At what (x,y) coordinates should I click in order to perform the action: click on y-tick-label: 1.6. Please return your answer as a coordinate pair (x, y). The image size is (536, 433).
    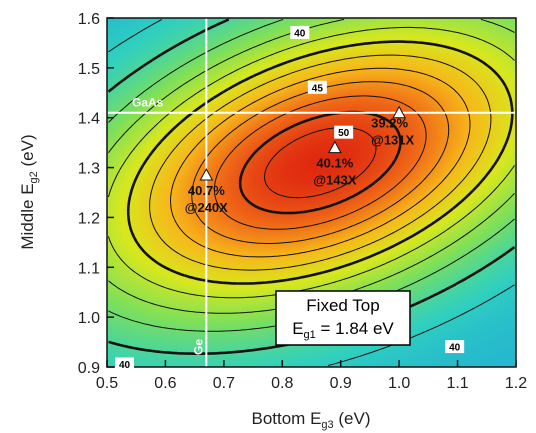
    Looking at the image, I should click on (89, 19).